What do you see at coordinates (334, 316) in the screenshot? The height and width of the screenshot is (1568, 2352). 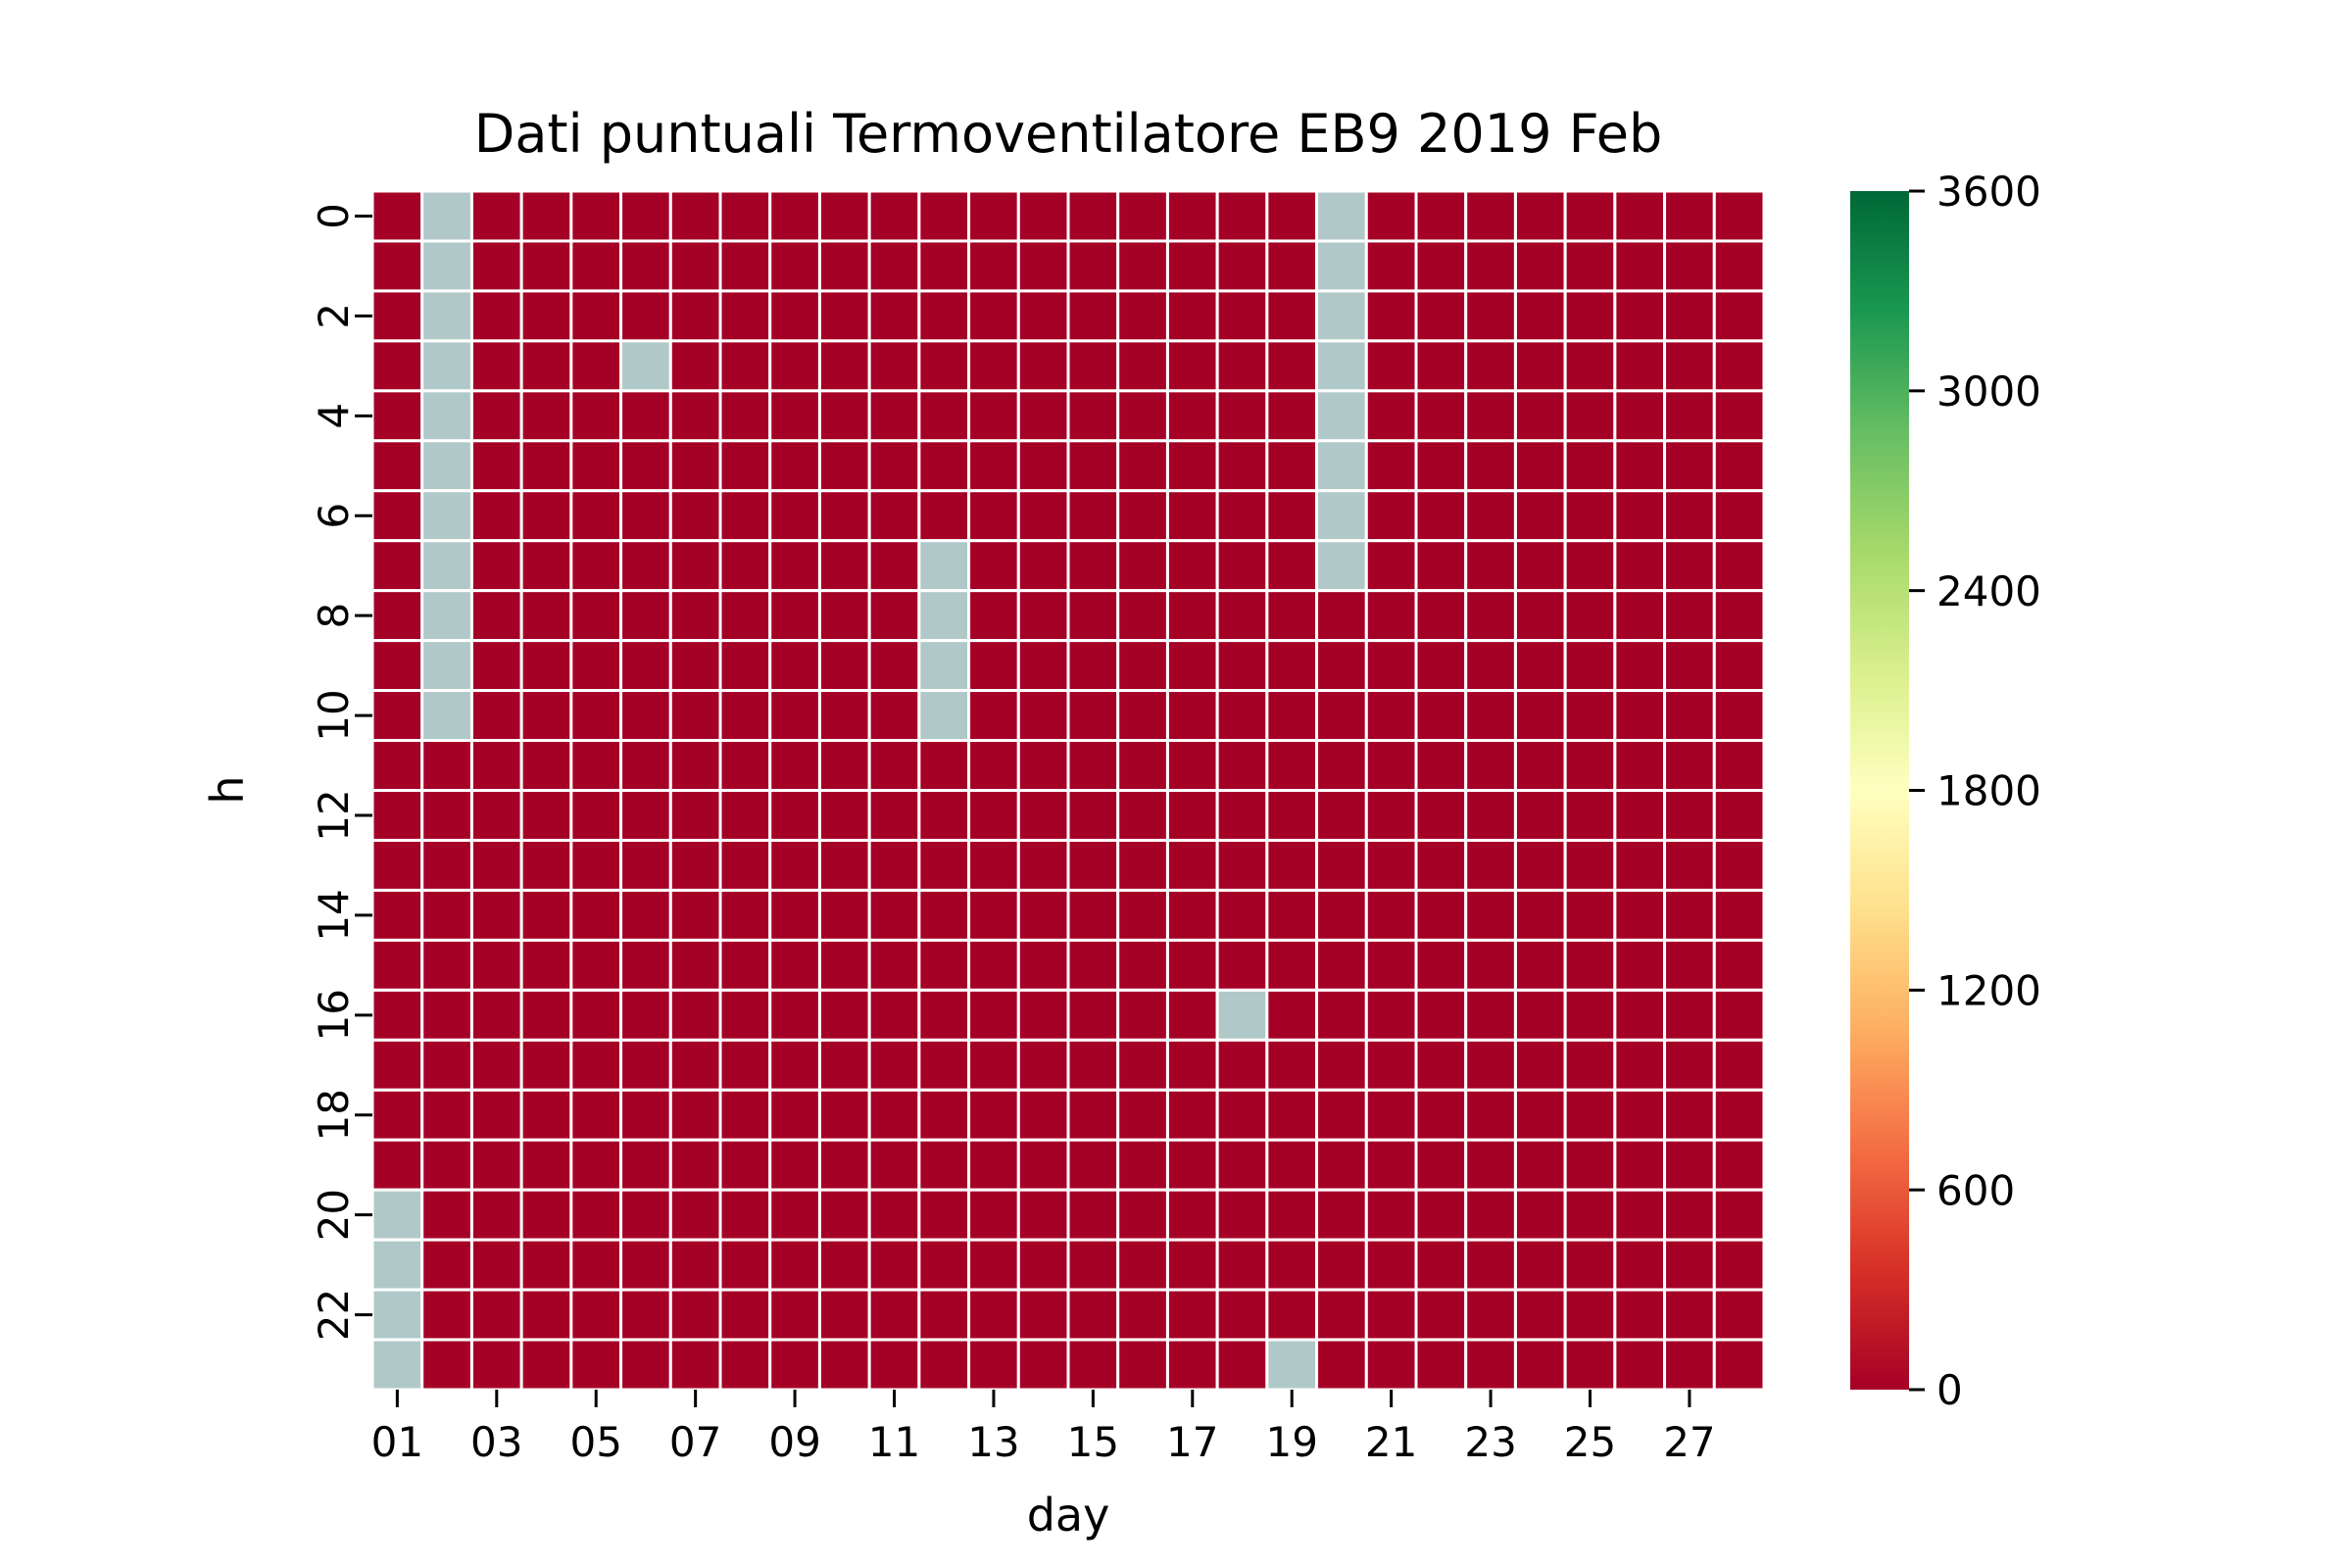 I see `y-tick-label: 2` at bounding box center [334, 316].